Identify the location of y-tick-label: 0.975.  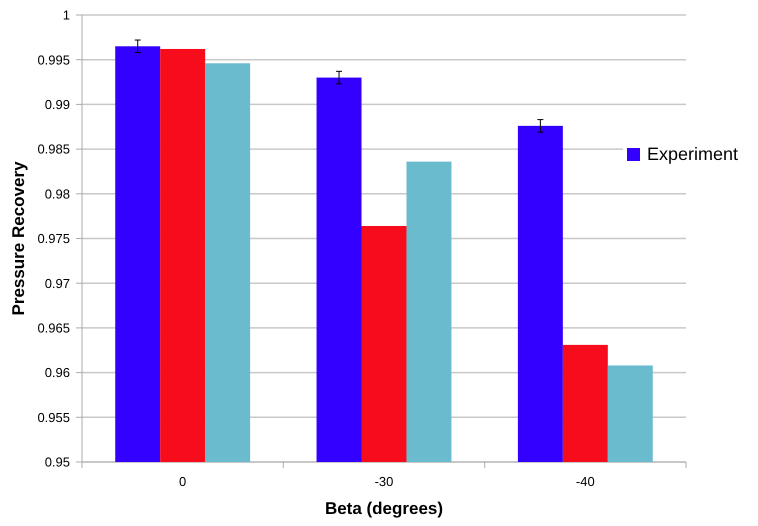
(53, 238).